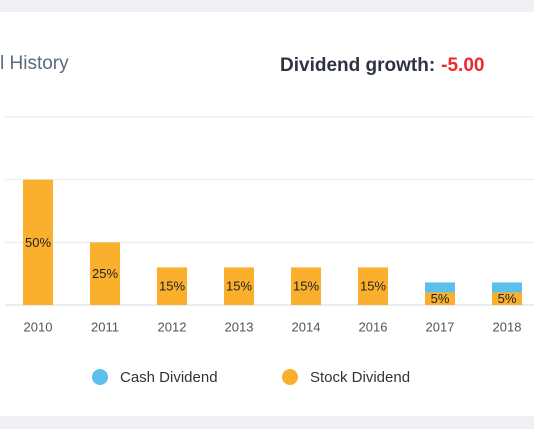  I want to click on growth-label: Dividend growth:, so click(357, 65).